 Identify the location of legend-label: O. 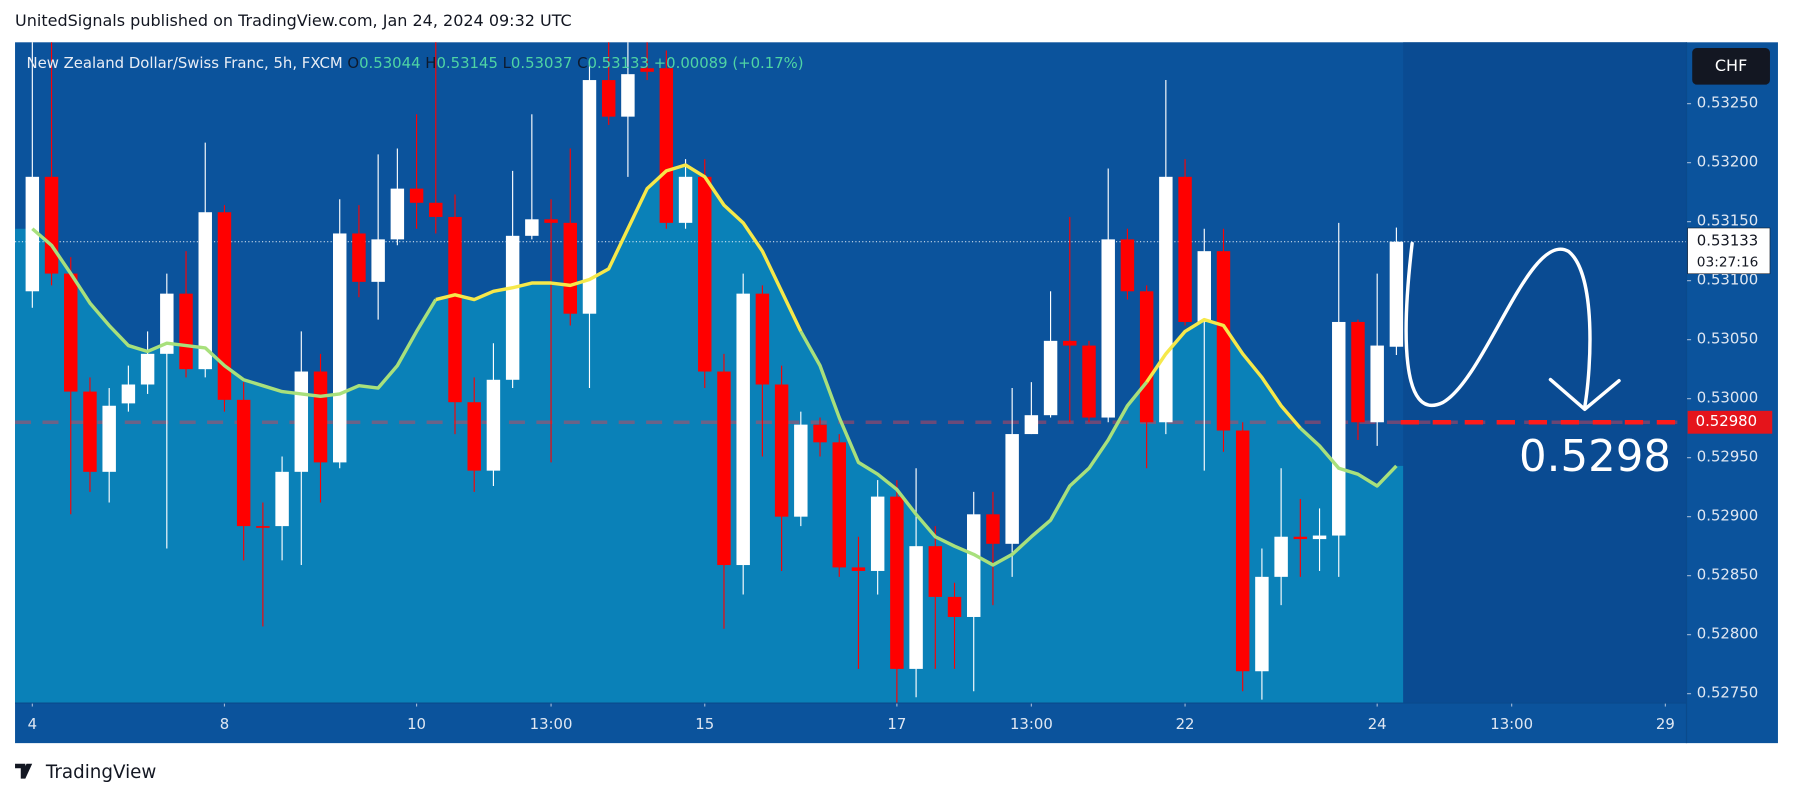
(353, 63).